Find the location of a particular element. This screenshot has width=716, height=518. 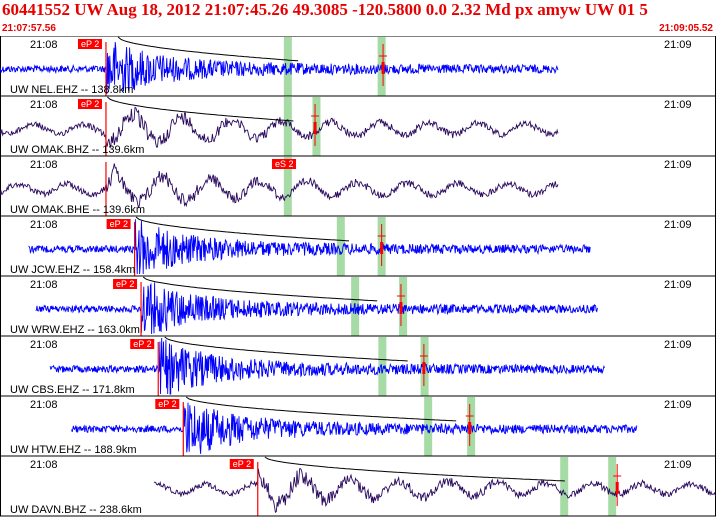

station-label: UW DAVN.BHZ -- 238.6km is located at coordinates (76, 510).